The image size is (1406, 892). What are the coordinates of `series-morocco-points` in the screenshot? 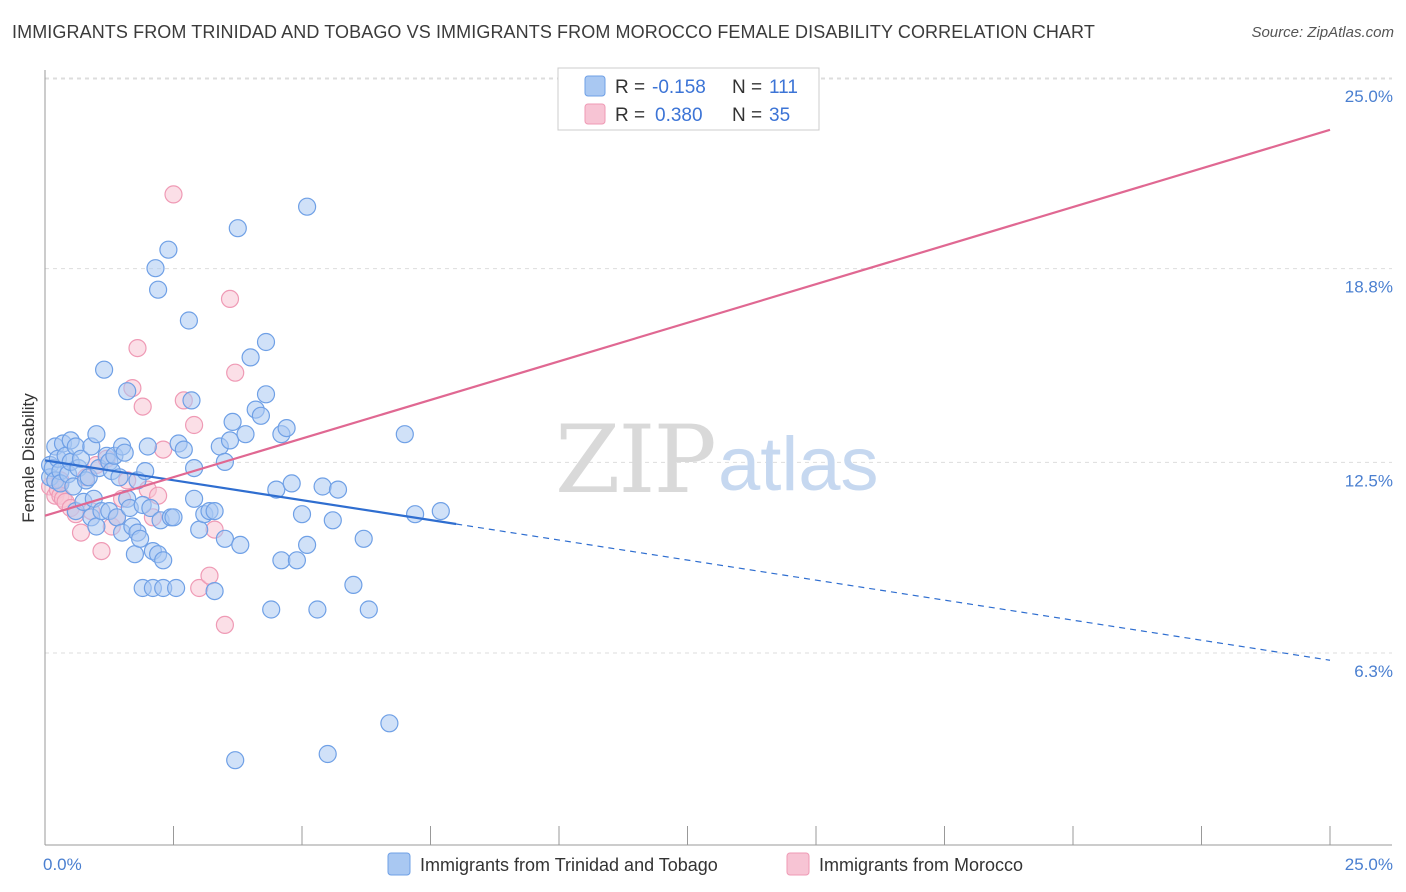 It's located at (142, 410).